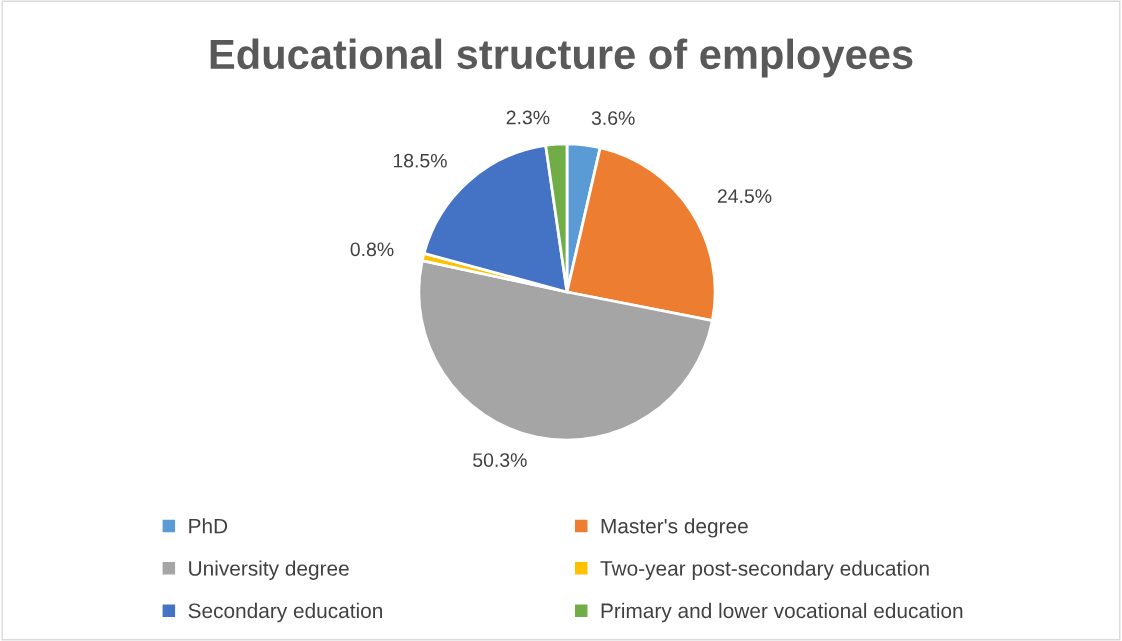  I want to click on legend-label: Master's degree, so click(674, 528).